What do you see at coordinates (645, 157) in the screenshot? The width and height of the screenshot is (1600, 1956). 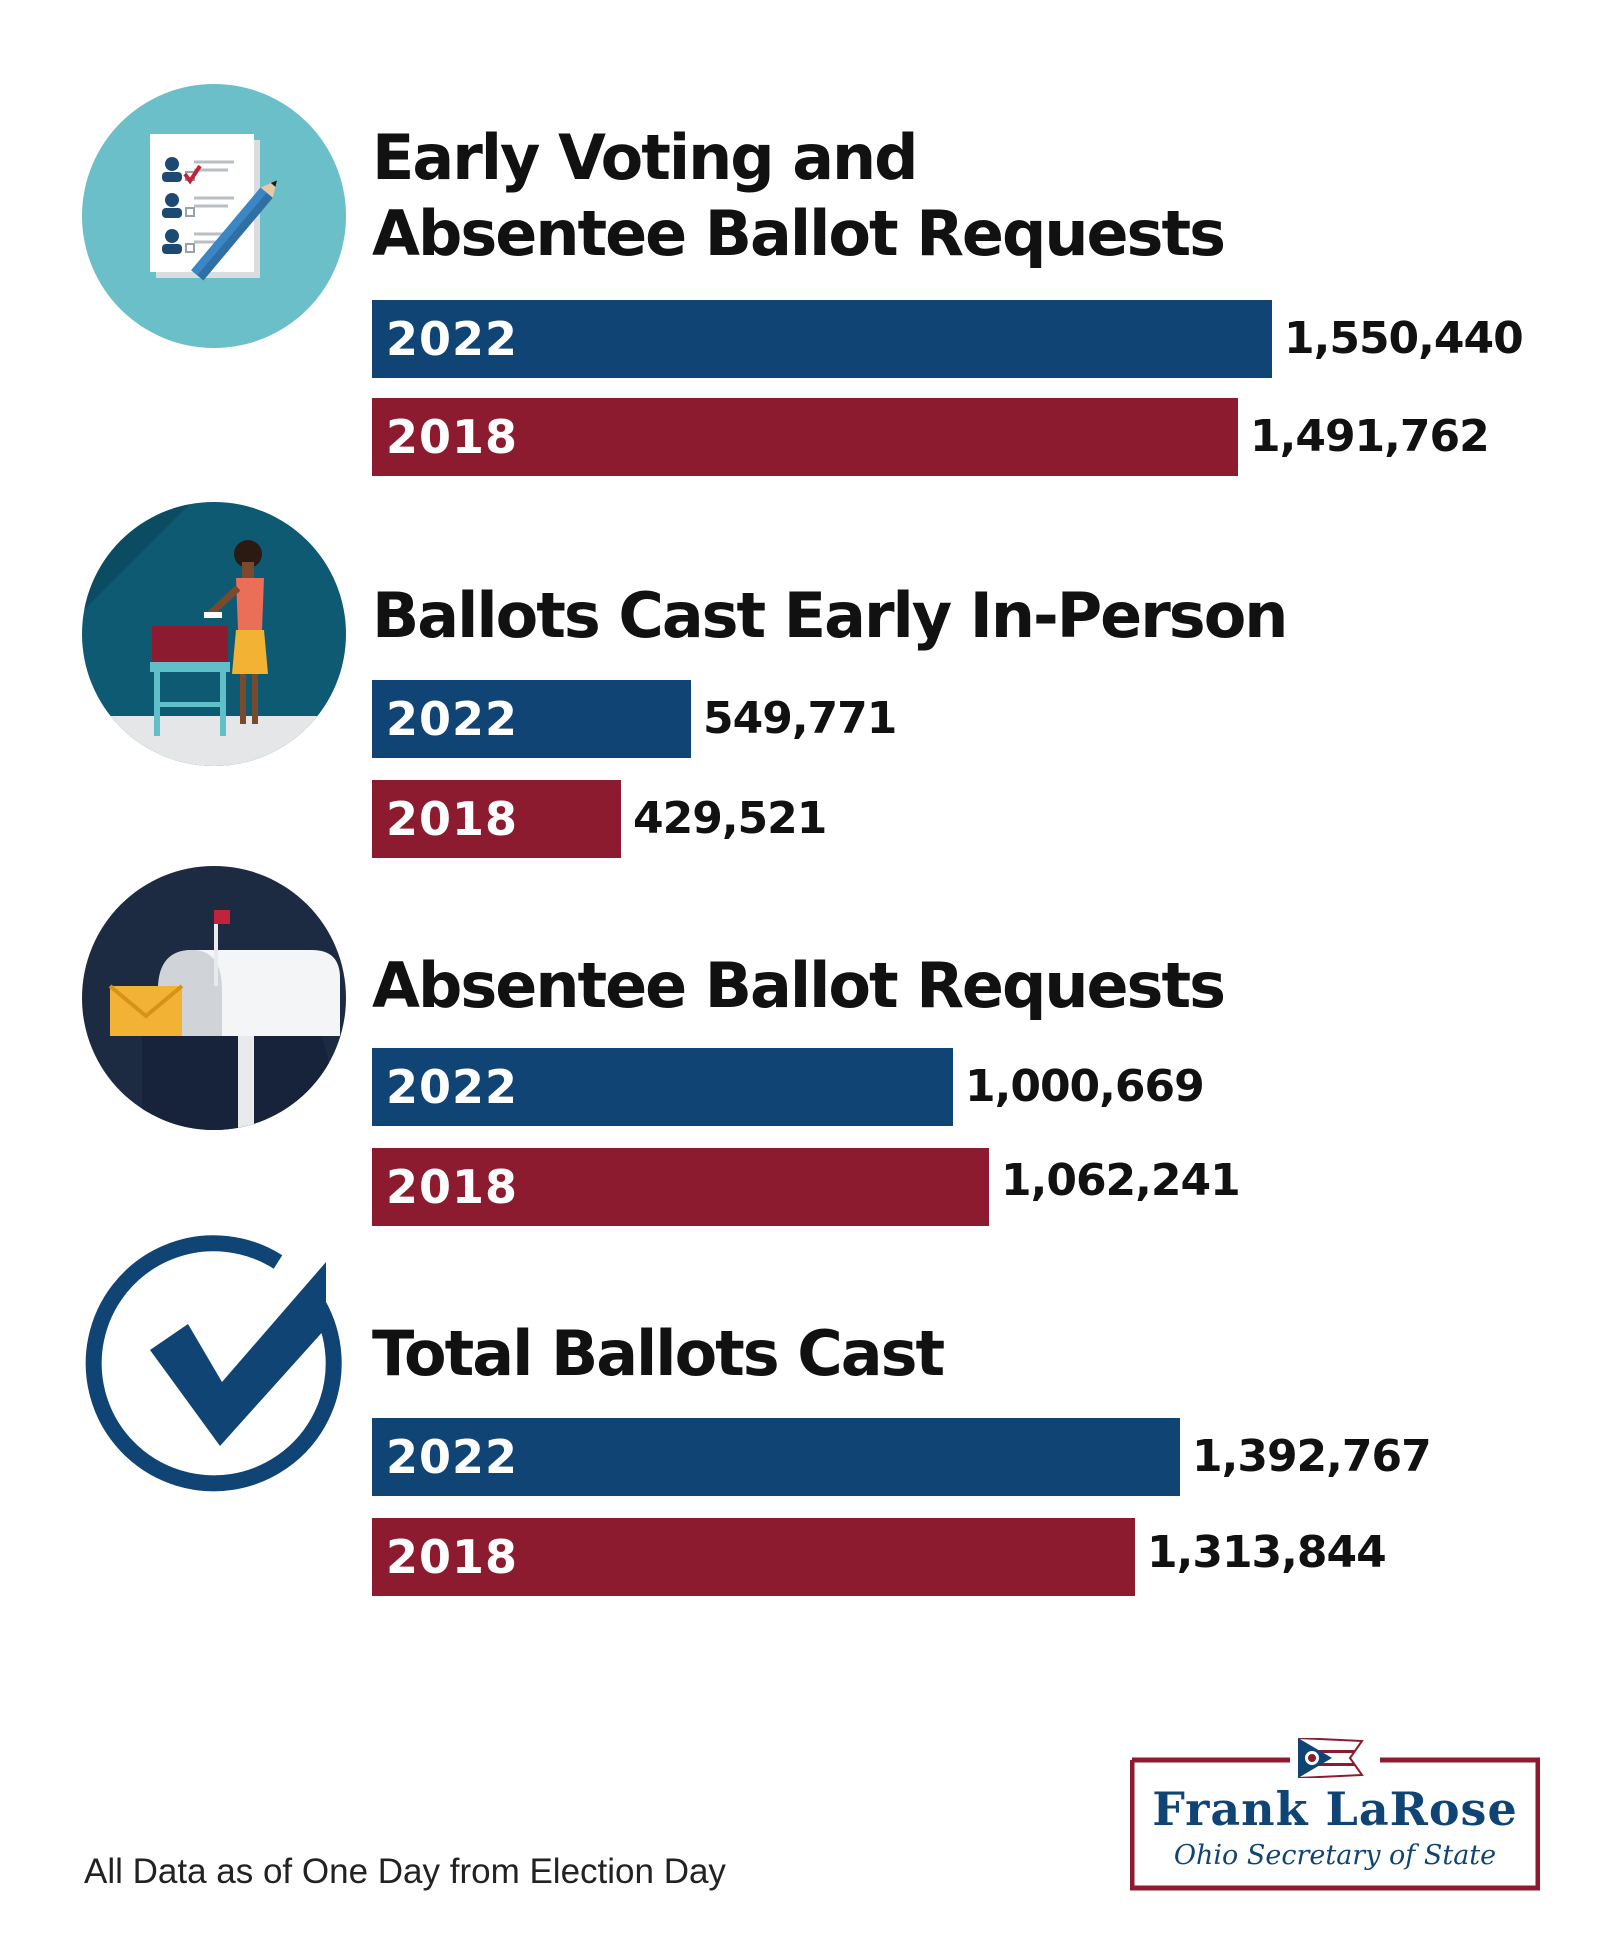 I see `section-title-line1: Early Voting and` at bounding box center [645, 157].